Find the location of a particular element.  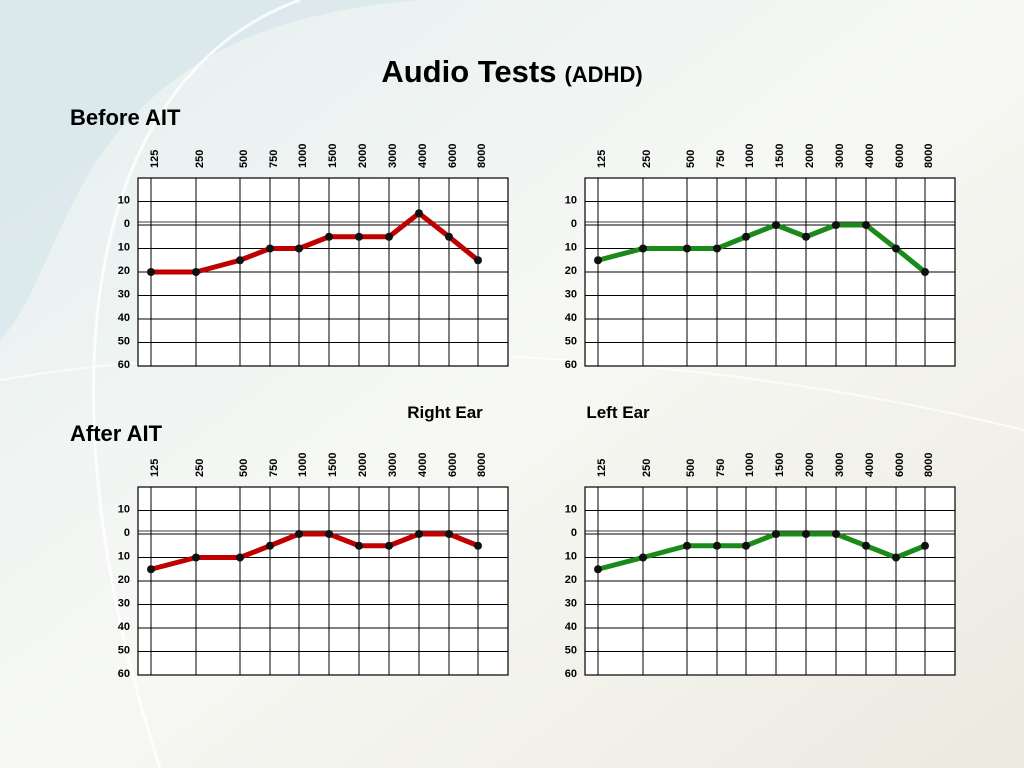

title: Audio Tests (ADHD) is located at coordinates (511, 71).